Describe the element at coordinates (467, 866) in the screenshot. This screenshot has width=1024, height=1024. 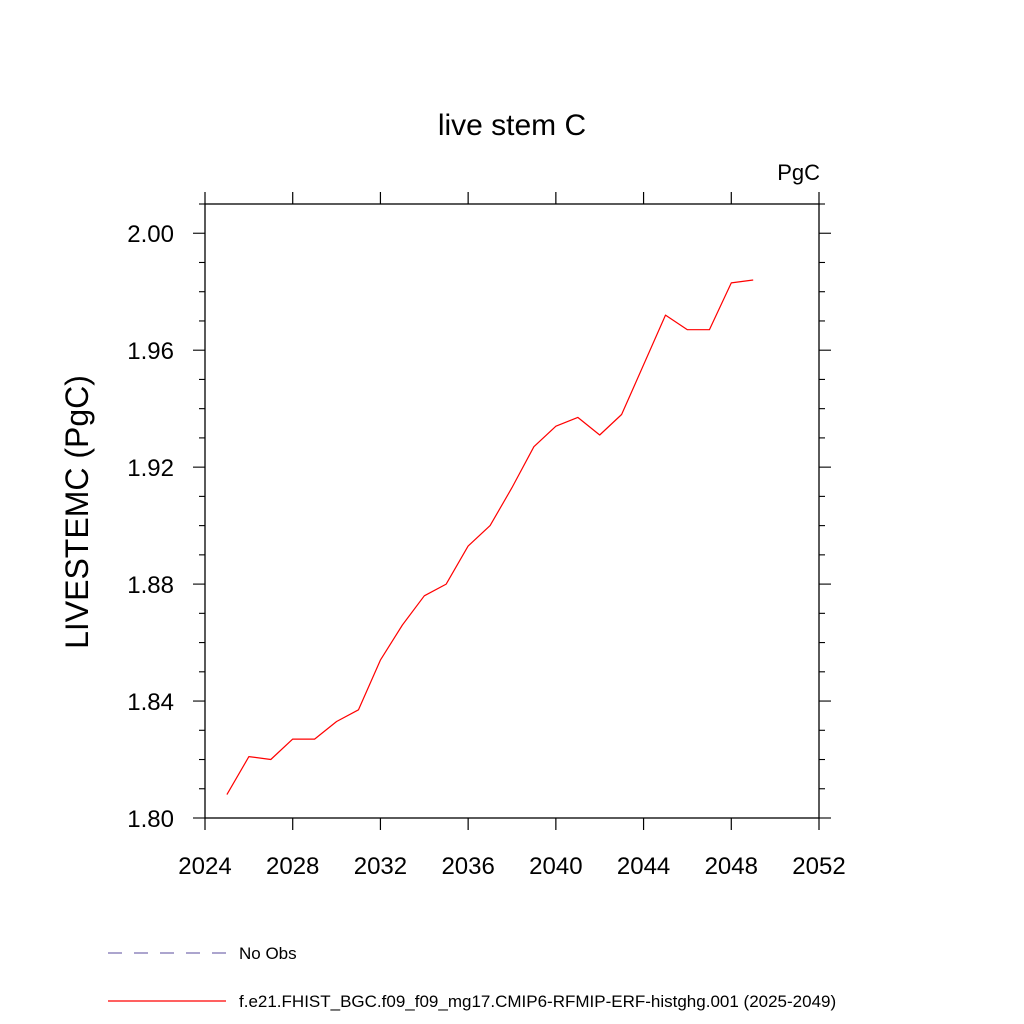
I see `x-tick-label-2036: 2036` at that location.